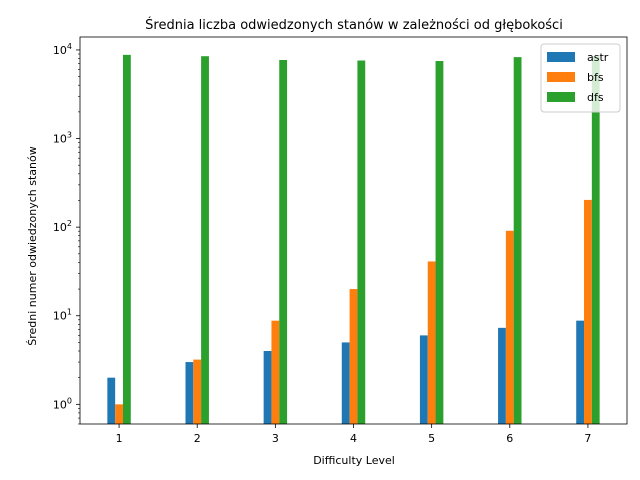  I want to click on legend: astr bfs dfs, so click(580, 78).